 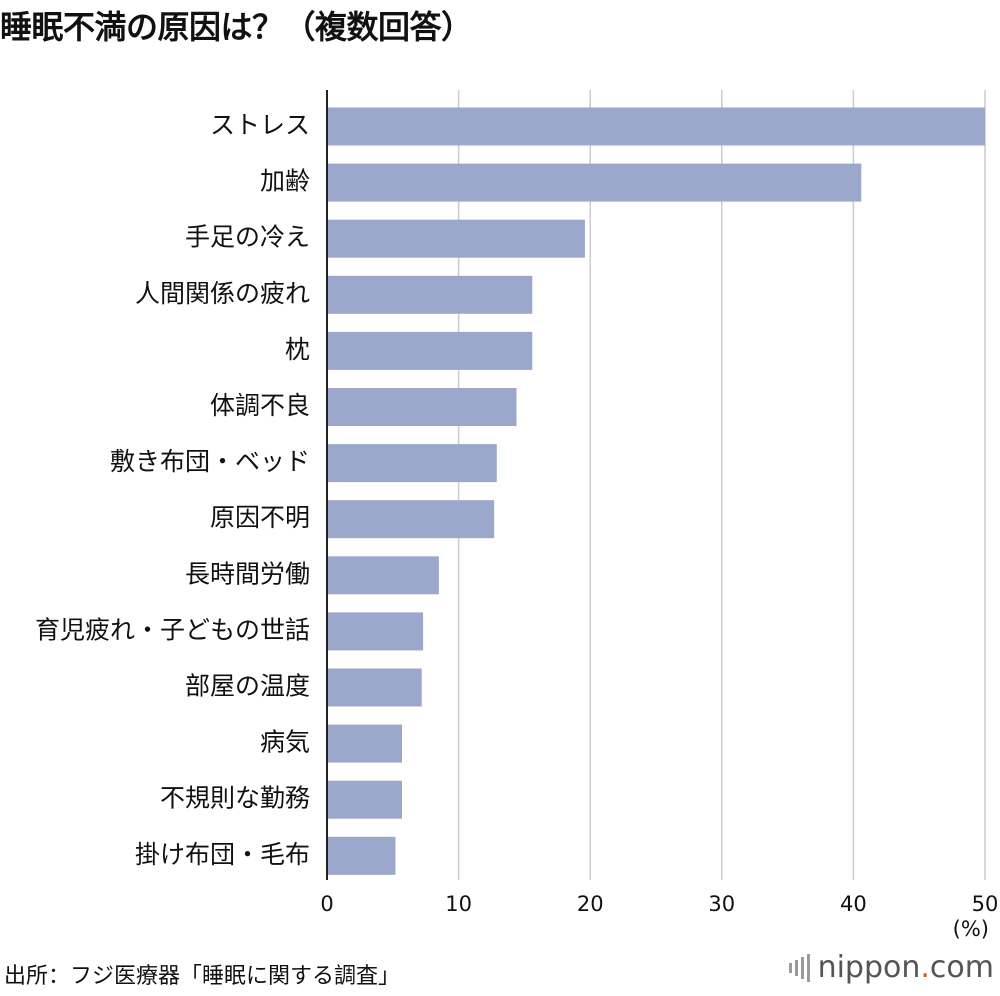 What do you see at coordinates (297, 349) in the screenshot?
I see `category-label: 枕` at bounding box center [297, 349].